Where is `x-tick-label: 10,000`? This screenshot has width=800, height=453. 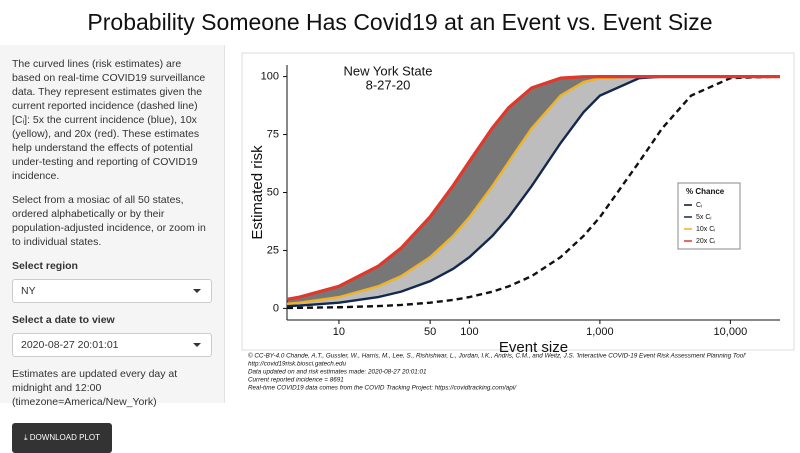
x-tick-label: 10,000 is located at coordinates (731, 332).